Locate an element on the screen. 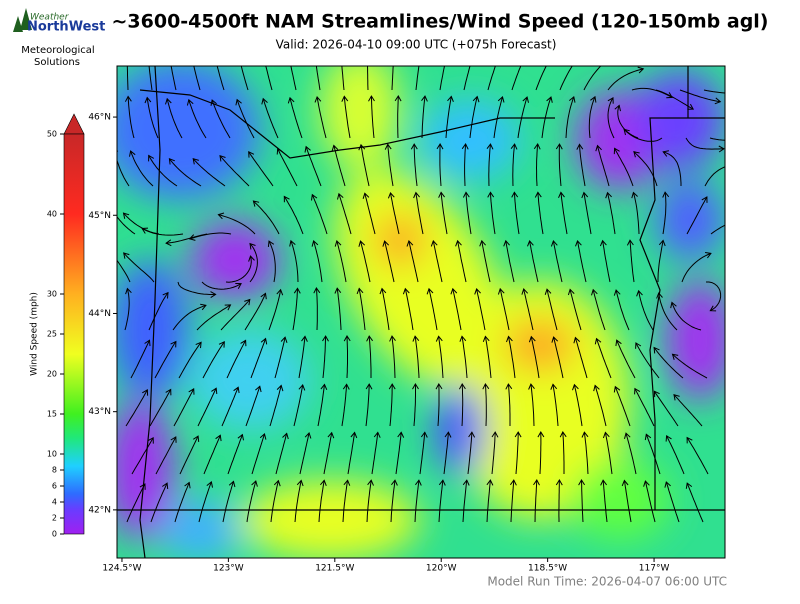 This screenshot has width=800, height=604. y-tick-label: 45°N is located at coordinates (99, 216).